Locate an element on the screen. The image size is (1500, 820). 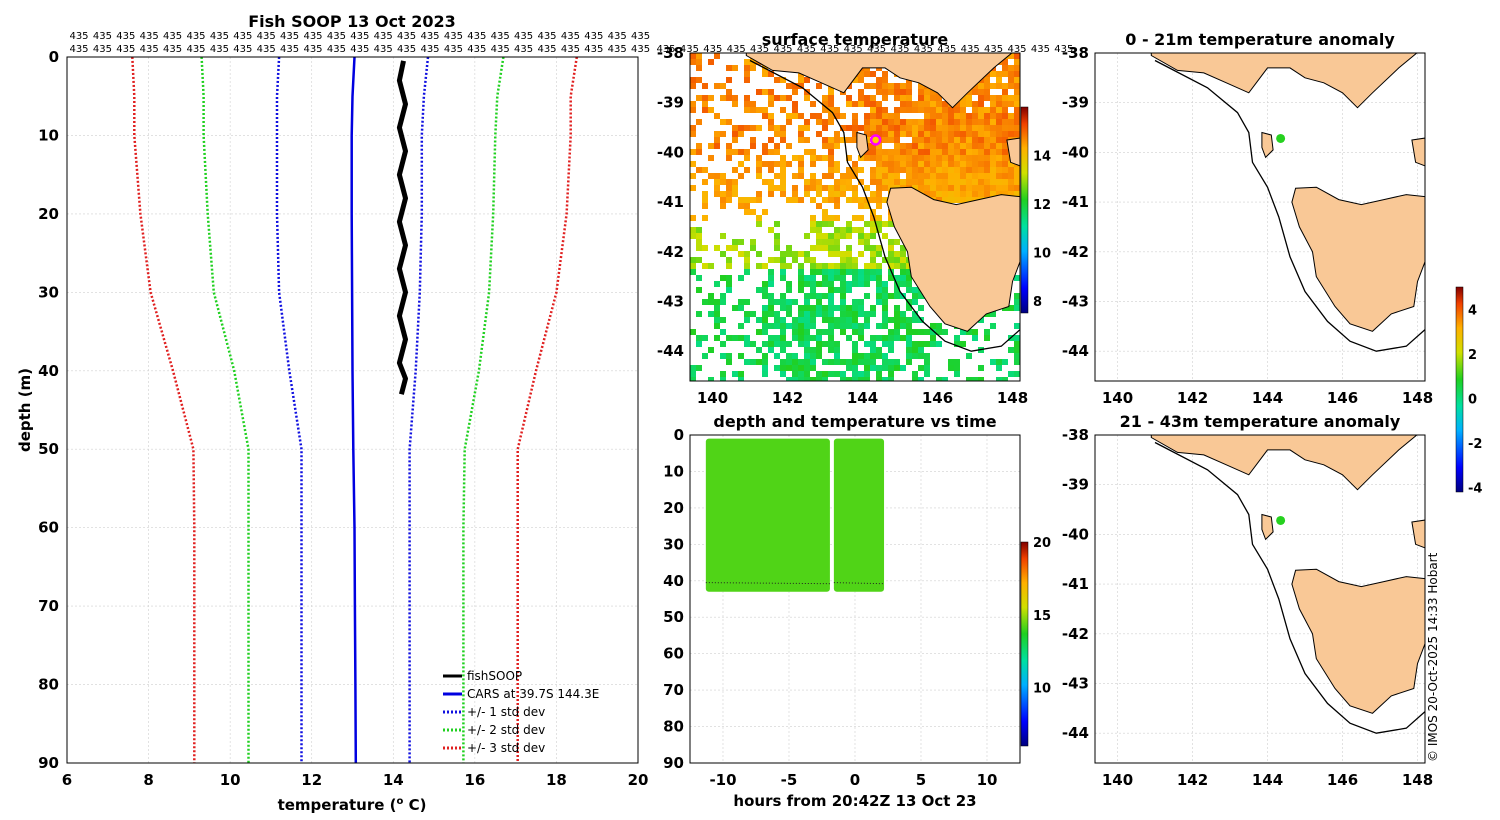
profile-ytick-label: 60 is located at coordinates (48, 528).